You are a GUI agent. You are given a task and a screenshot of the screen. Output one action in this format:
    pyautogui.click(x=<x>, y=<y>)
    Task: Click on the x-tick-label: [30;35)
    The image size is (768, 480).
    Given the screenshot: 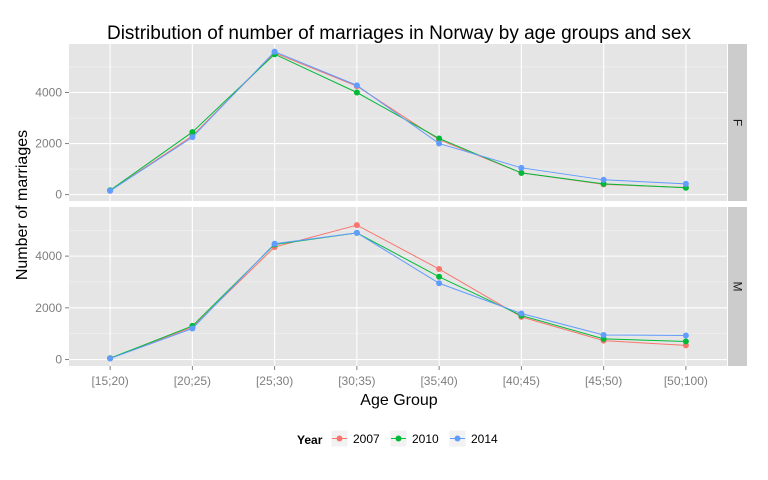 What is the action you would take?
    pyautogui.click(x=356, y=381)
    